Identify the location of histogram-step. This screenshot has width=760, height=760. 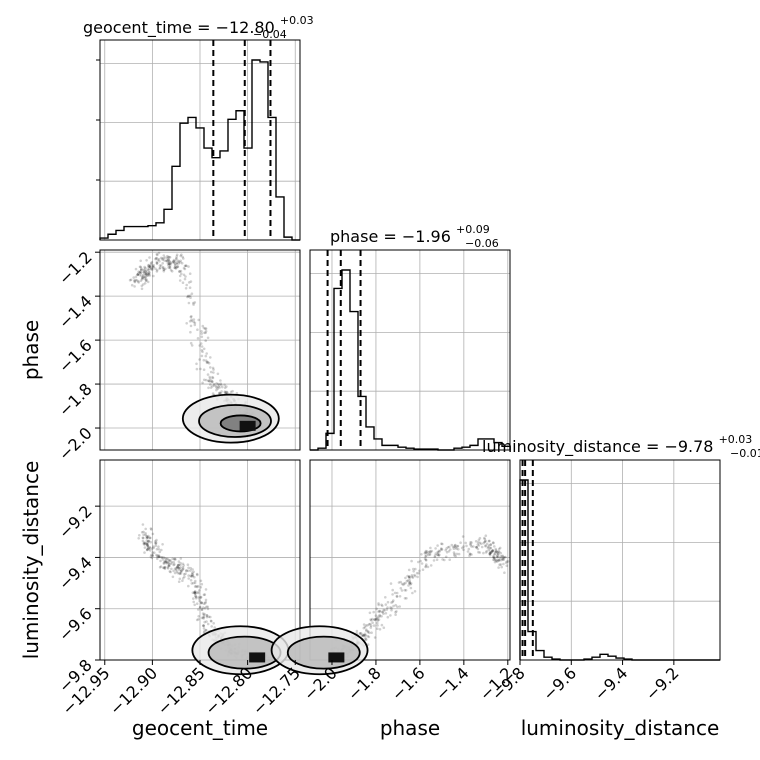
(619, 570).